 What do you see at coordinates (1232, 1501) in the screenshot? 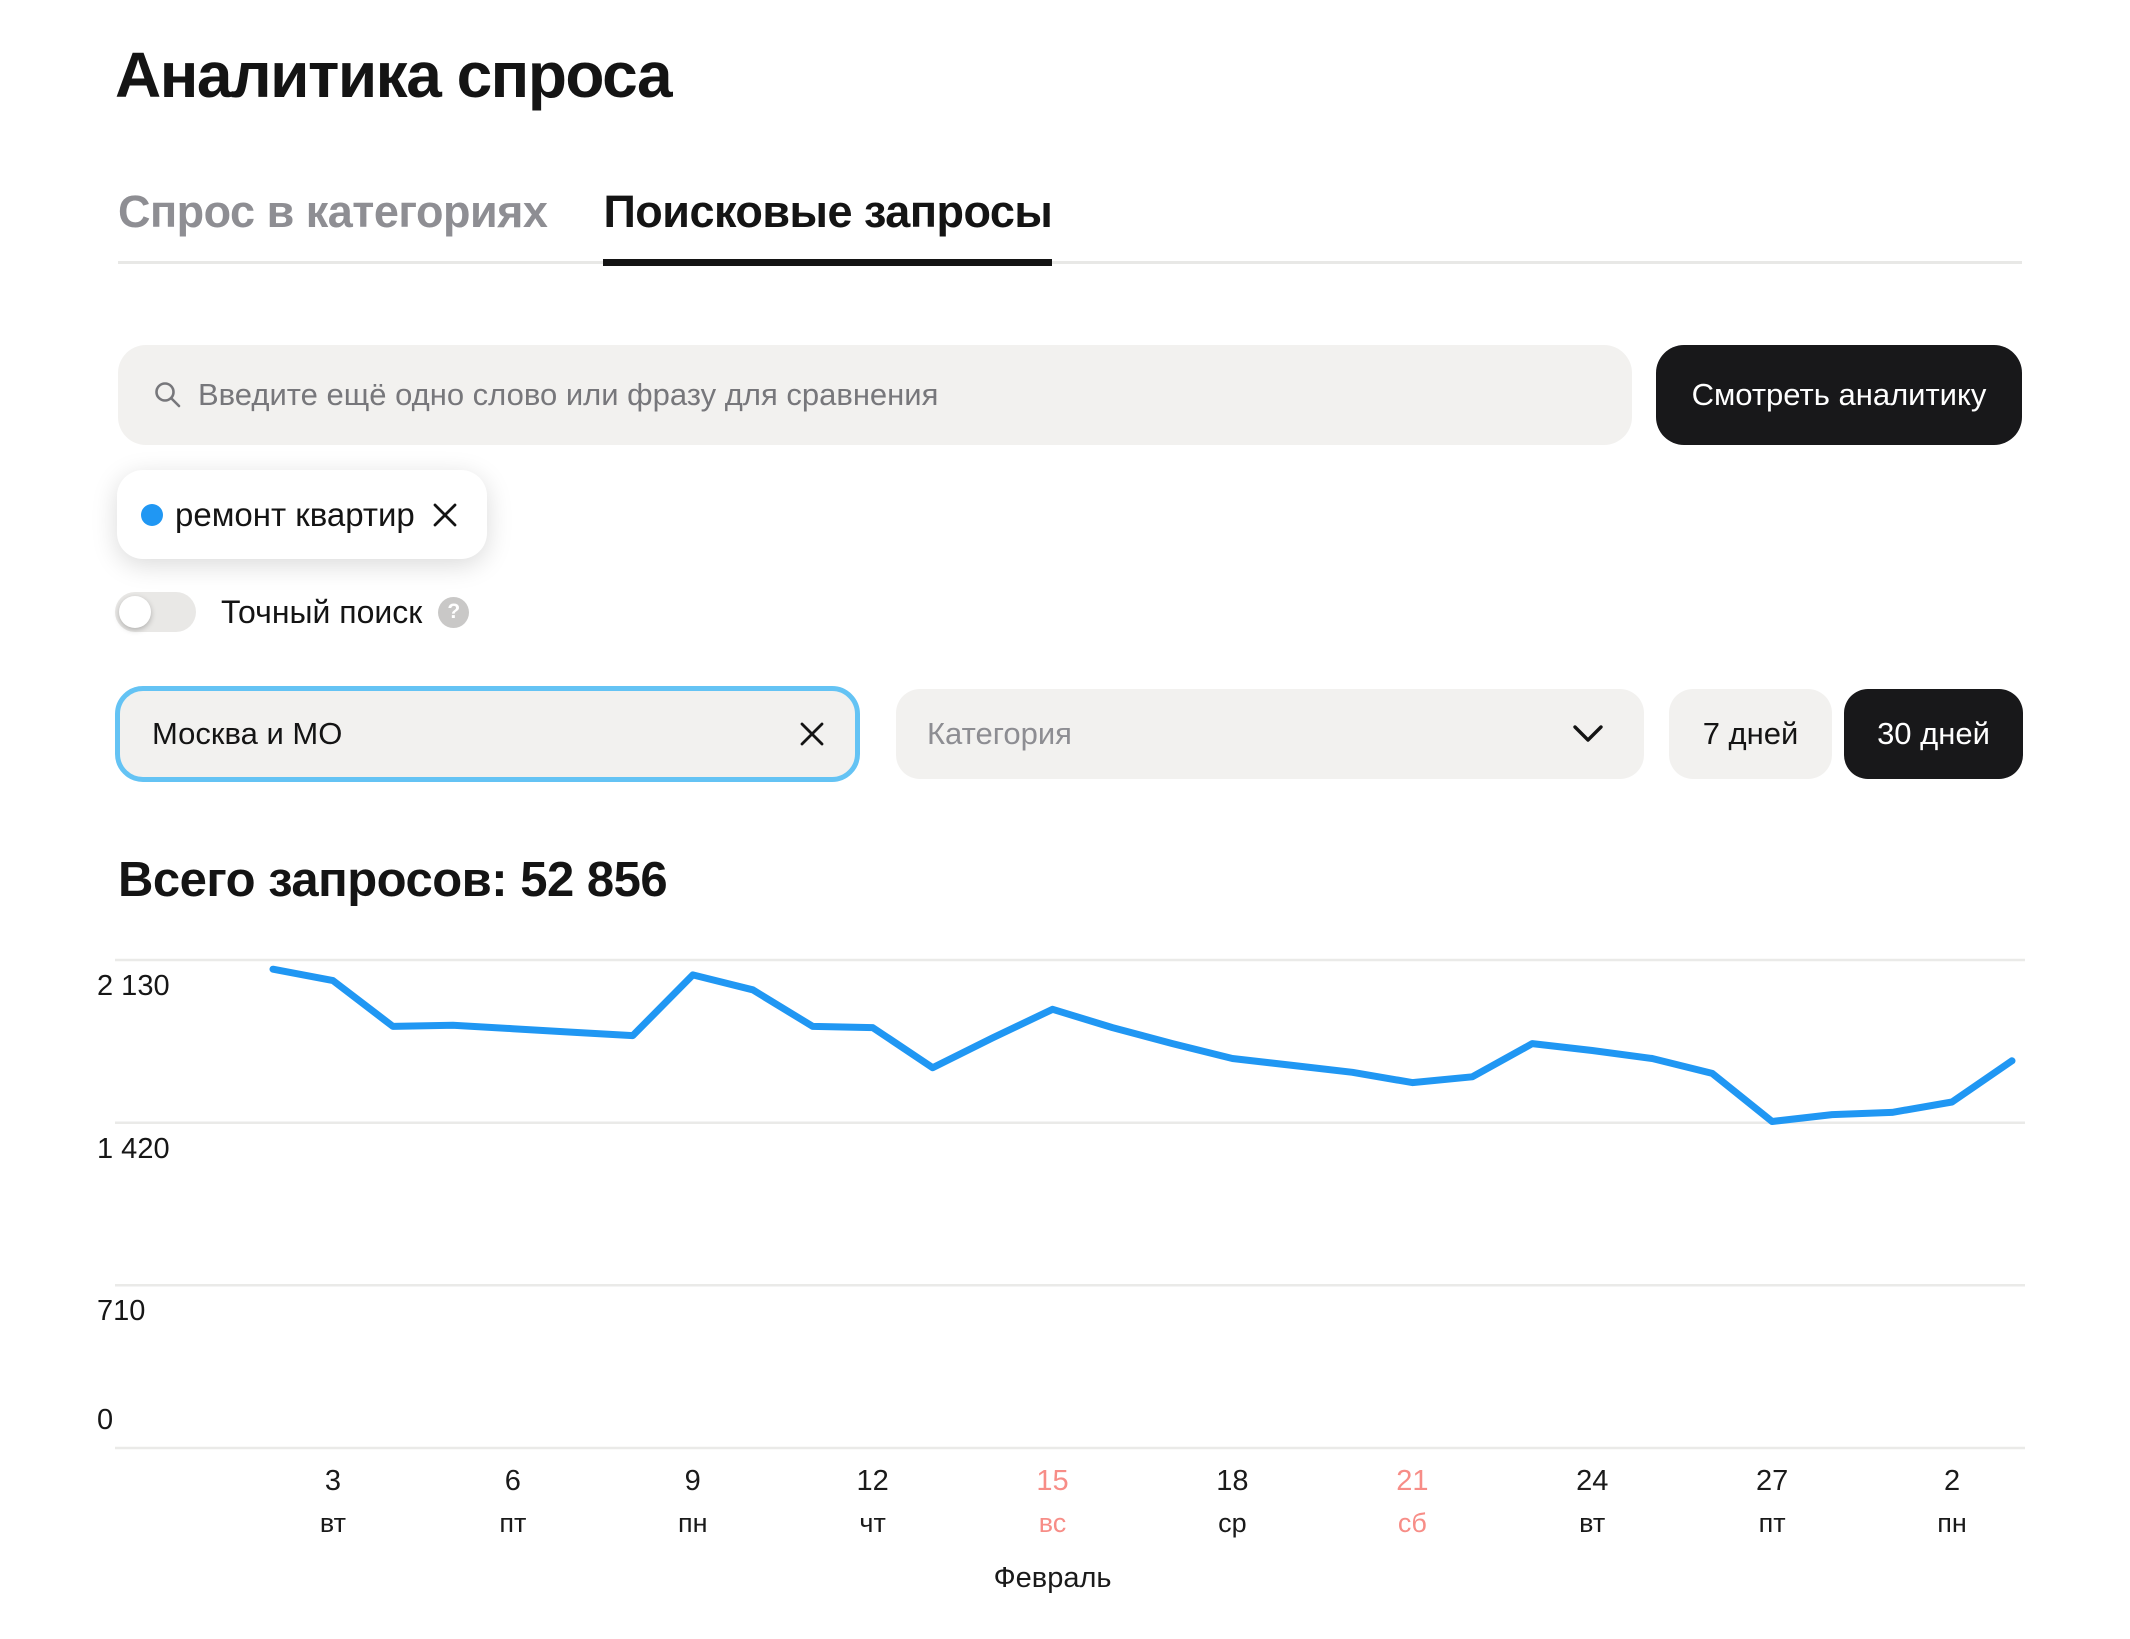
I see `x-axis-label: 18 ср` at bounding box center [1232, 1501].